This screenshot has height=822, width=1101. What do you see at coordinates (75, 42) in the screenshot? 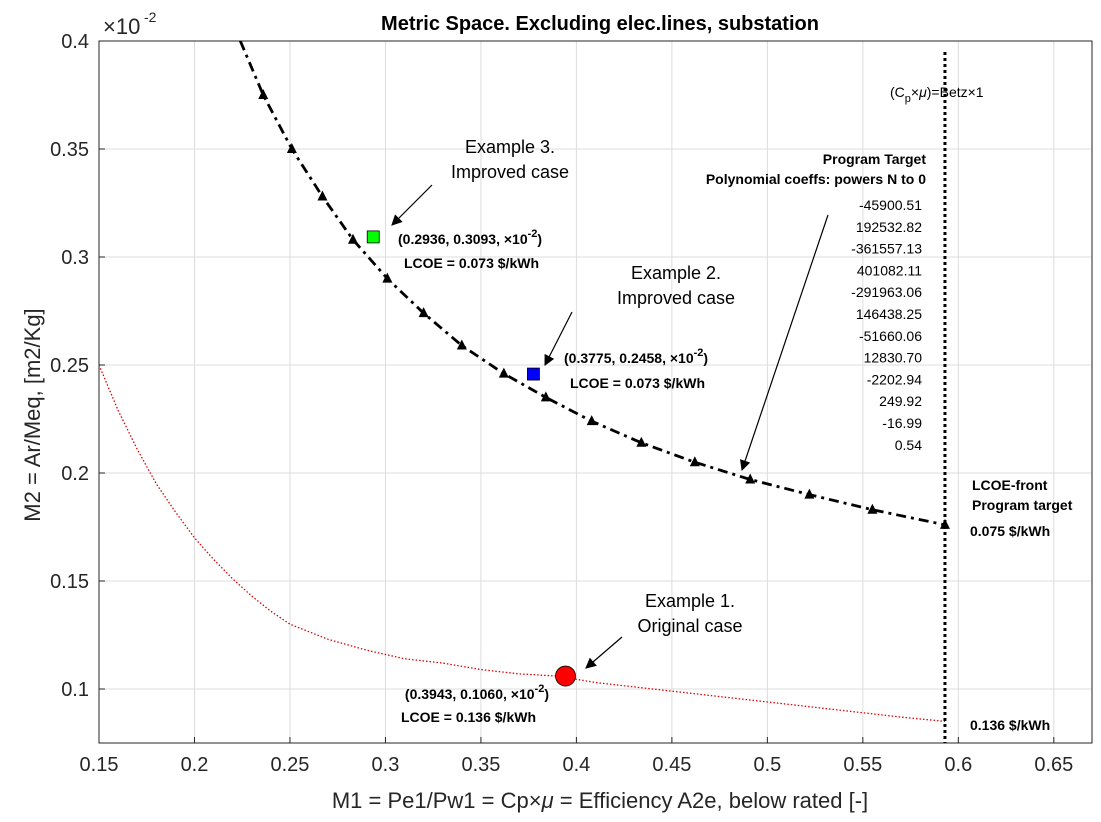
I see `y-tick-label: 0.4` at bounding box center [75, 42].